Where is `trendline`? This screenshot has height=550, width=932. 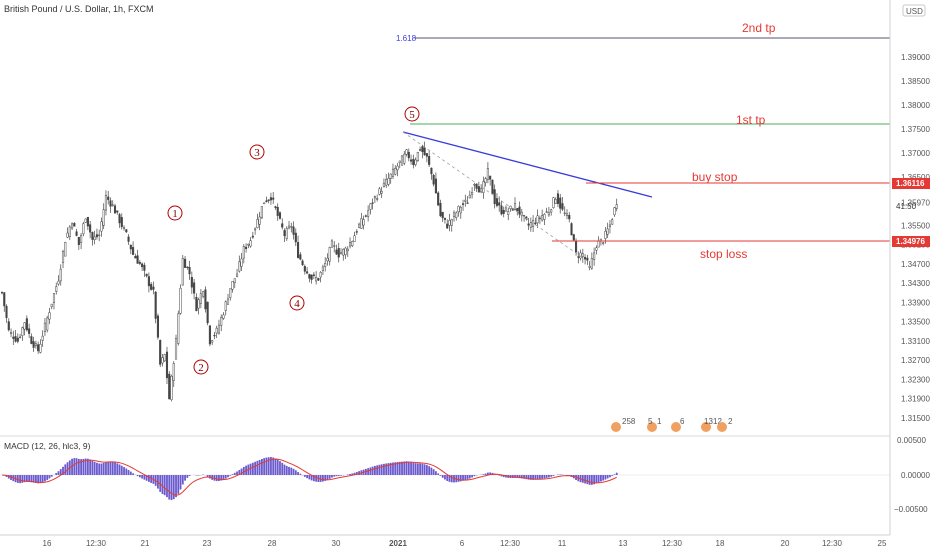 trendline is located at coordinates (527, 164).